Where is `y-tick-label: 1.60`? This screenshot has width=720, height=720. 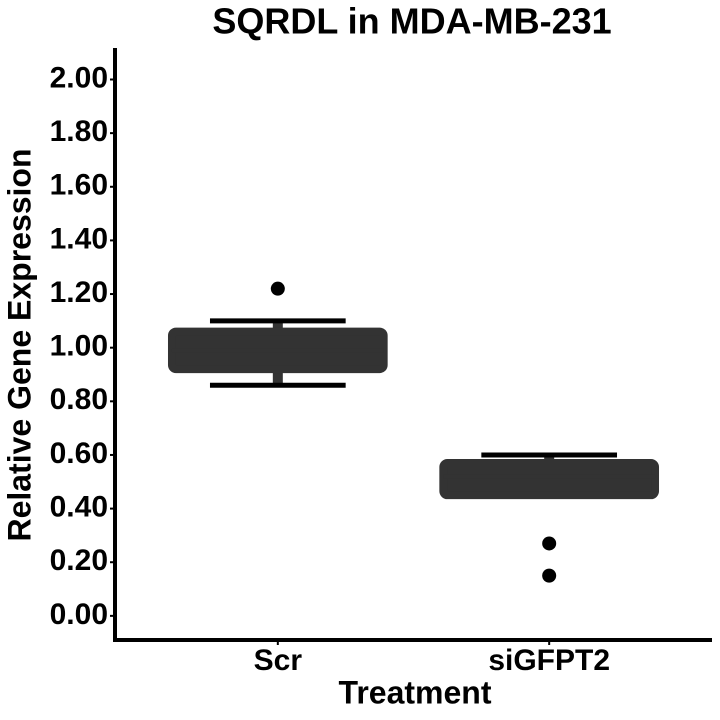 y-tick-label: 1.60 is located at coordinates (79, 185).